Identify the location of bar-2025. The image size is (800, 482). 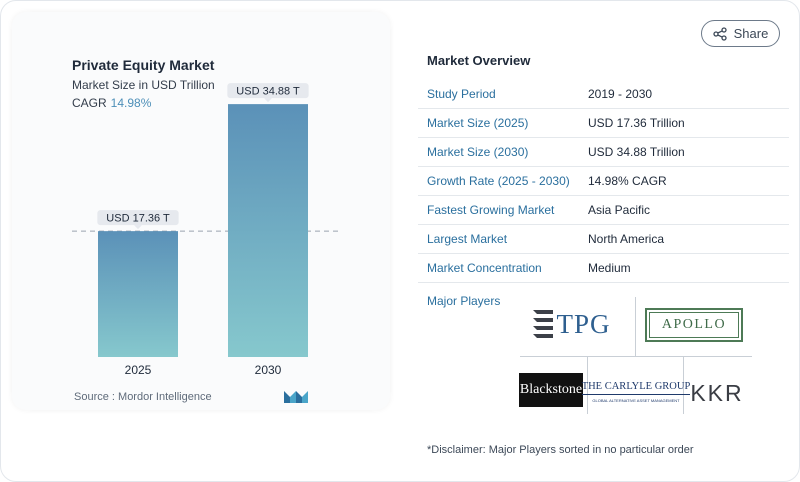
(138, 294).